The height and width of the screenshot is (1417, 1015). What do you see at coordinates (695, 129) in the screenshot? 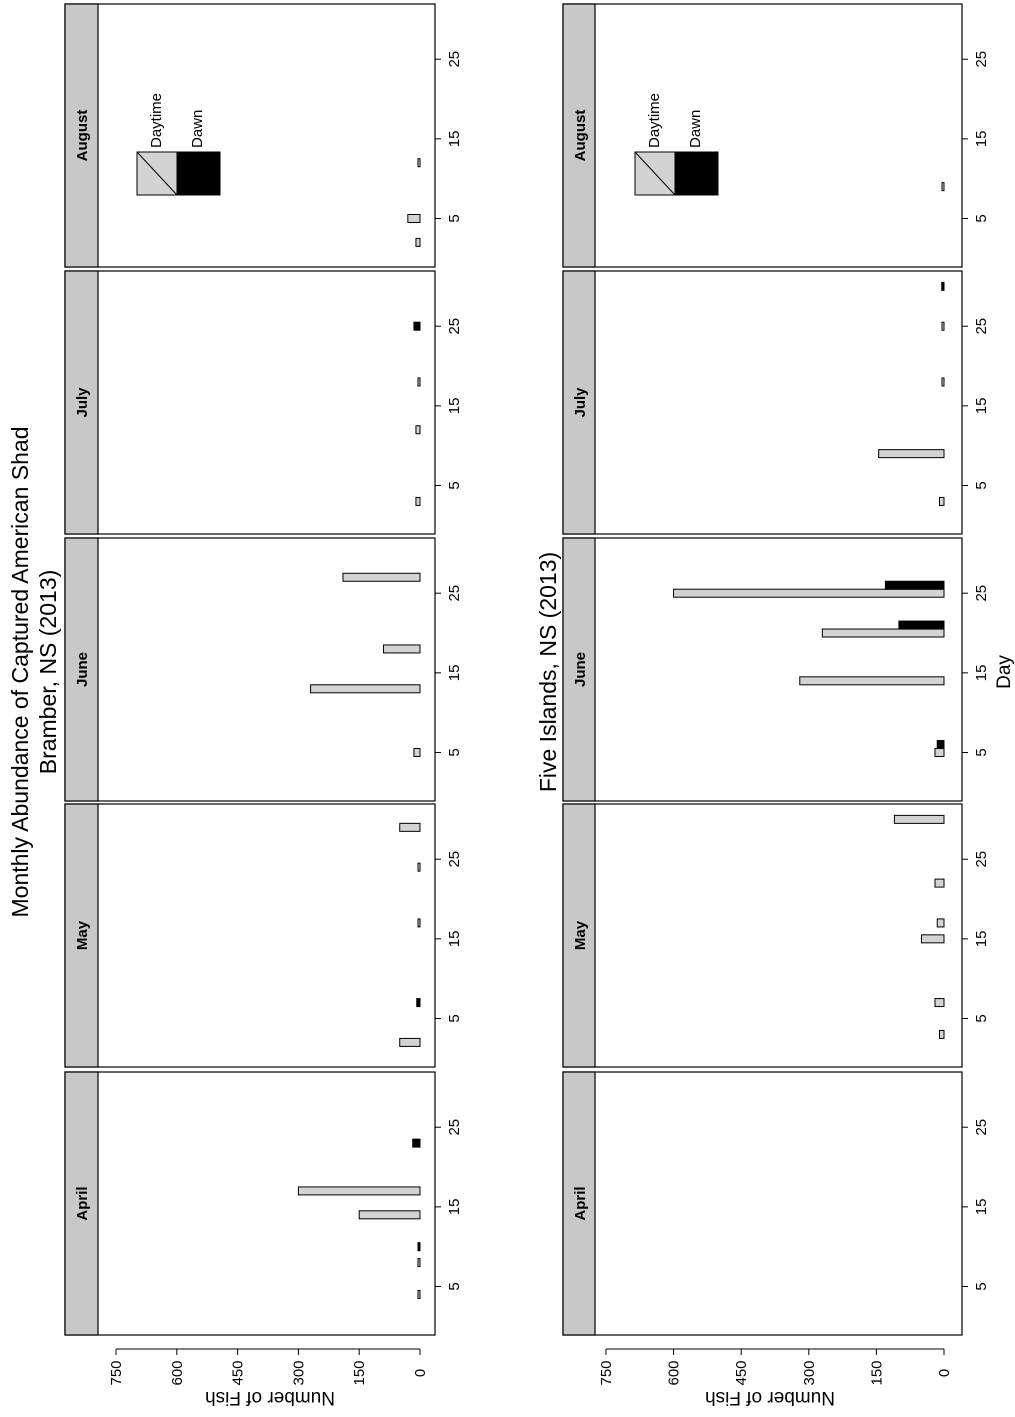
I see `legend-label-dawn: Dawn` at bounding box center [695, 129].